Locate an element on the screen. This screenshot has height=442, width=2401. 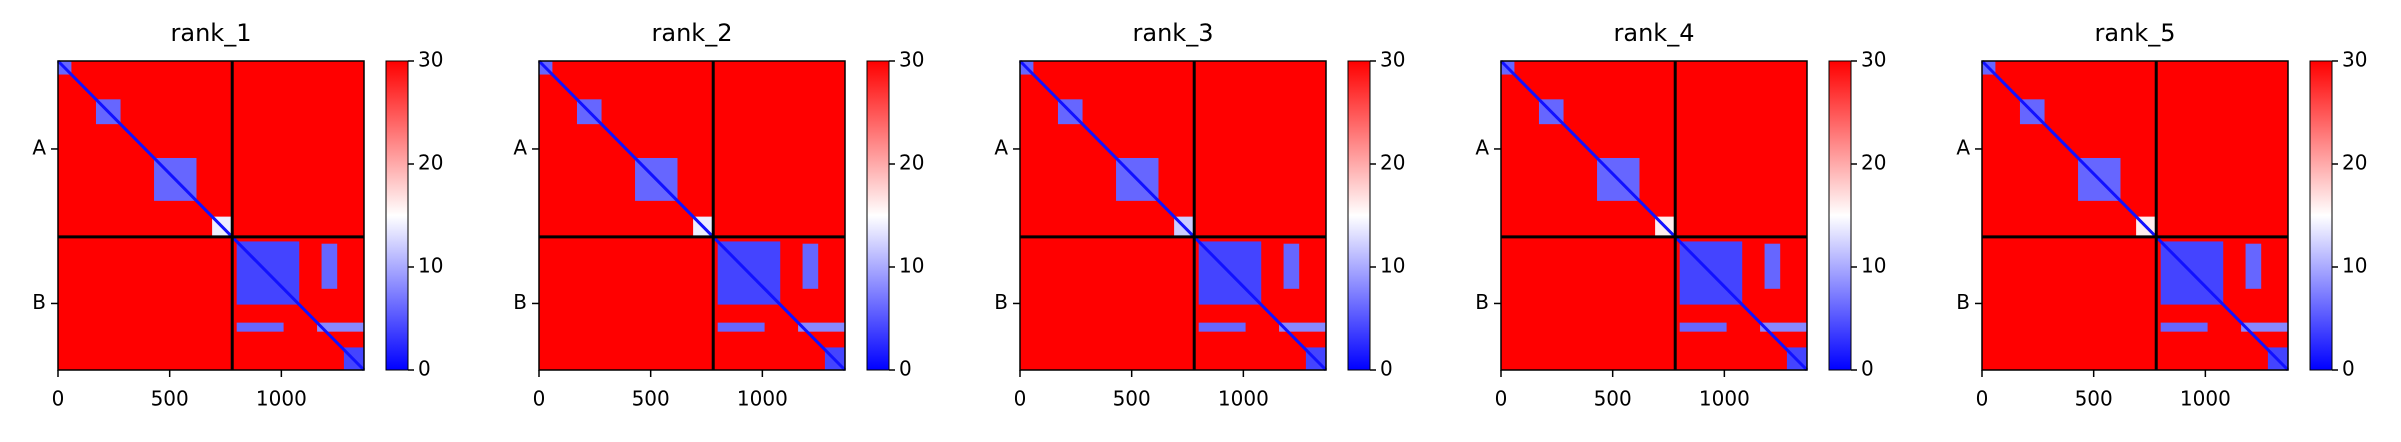
panel-title: rank_4 is located at coordinates (1654, 33).